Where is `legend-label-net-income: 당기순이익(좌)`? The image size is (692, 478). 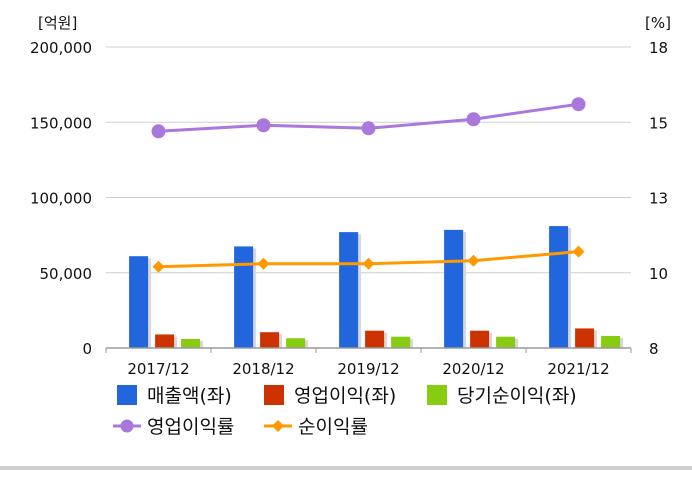 legend-label-net-income: 당기순이익(좌) is located at coordinates (517, 396).